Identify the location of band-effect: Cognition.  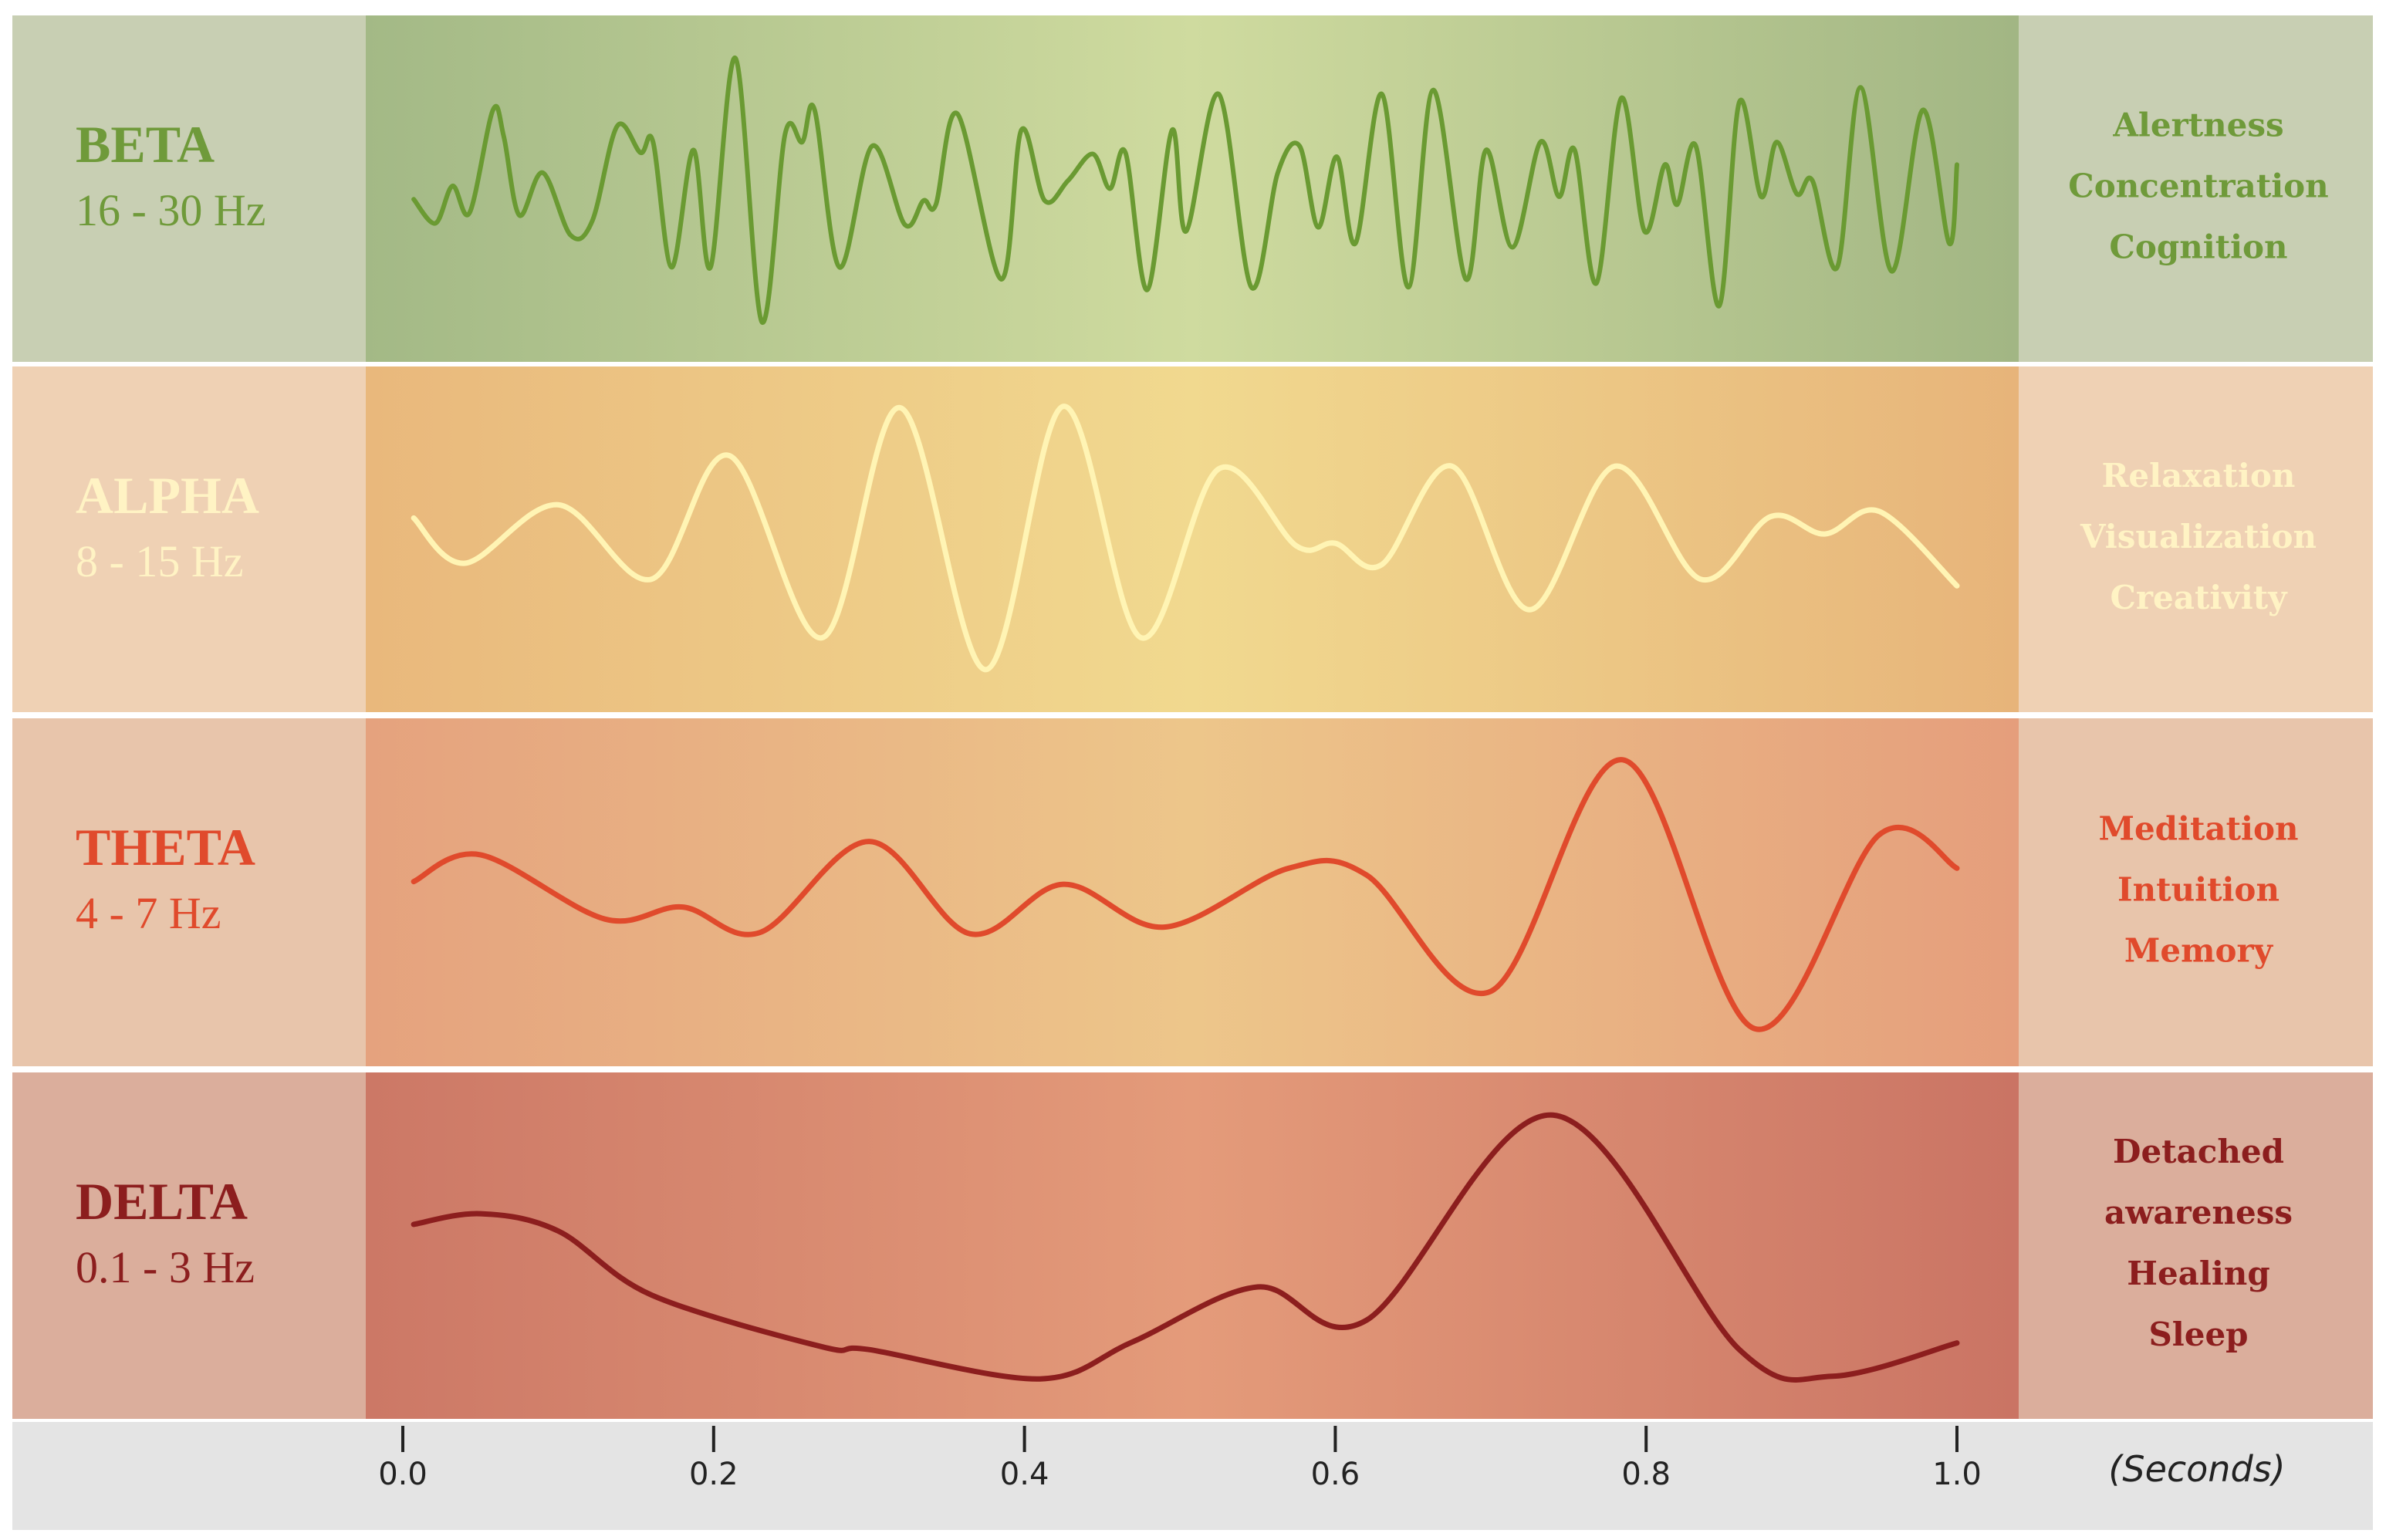
(2198, 247).